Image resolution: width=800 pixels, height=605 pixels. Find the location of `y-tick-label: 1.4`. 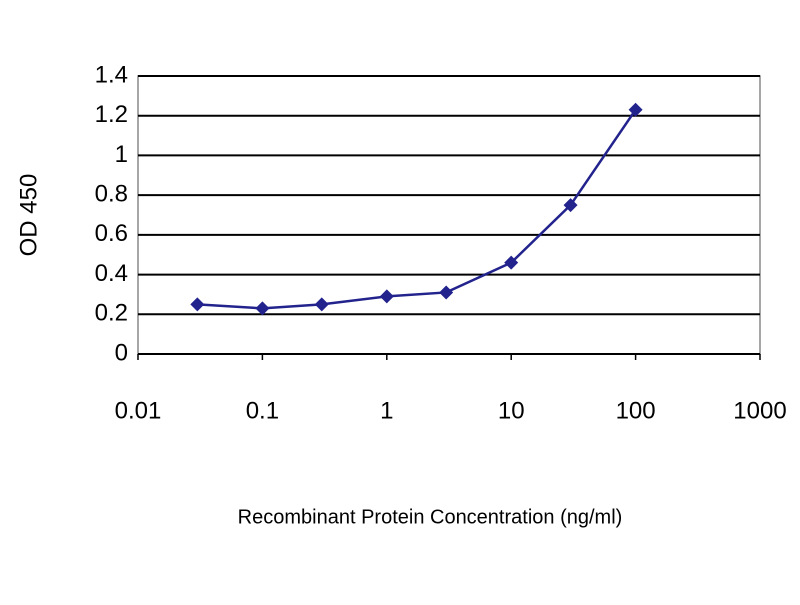

y-tick-label: 1.4 is located at coordinates (111, 74).